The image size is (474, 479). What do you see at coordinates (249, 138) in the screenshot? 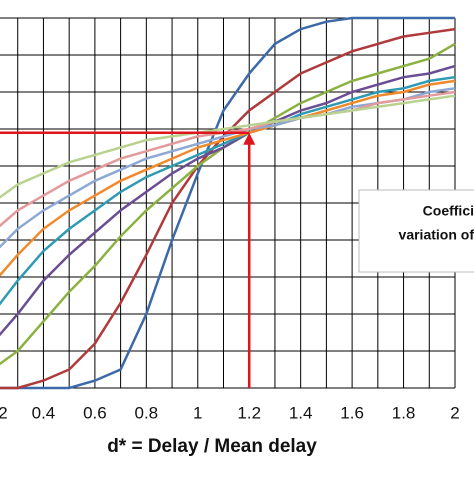
I see `arrow-head` at bounding box center [249, 138].